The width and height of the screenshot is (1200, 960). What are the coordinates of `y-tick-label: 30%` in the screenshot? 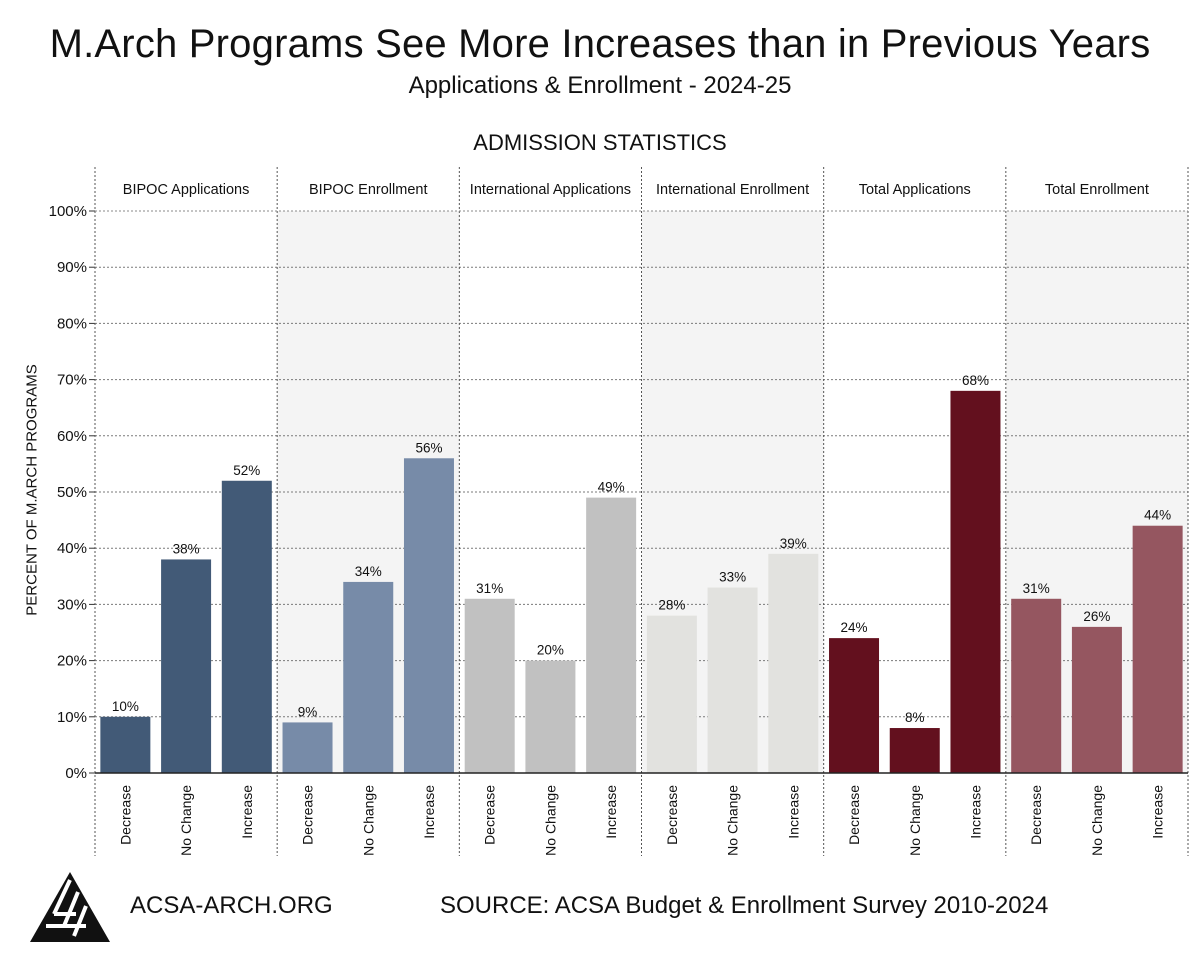 It's located at (72, 604).